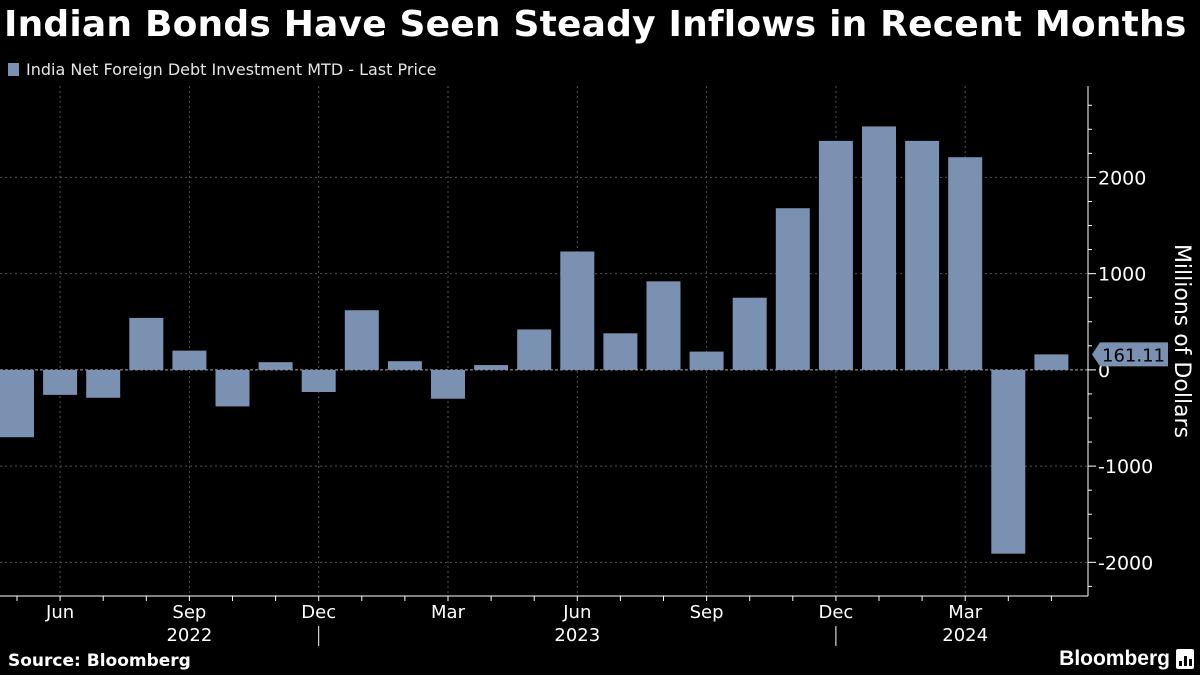 The height and width of the screenshot is (675, 1200). Describe the element at coordinates (965, 635) in the screenshot. I see `x-year-label: 2024` at that location.